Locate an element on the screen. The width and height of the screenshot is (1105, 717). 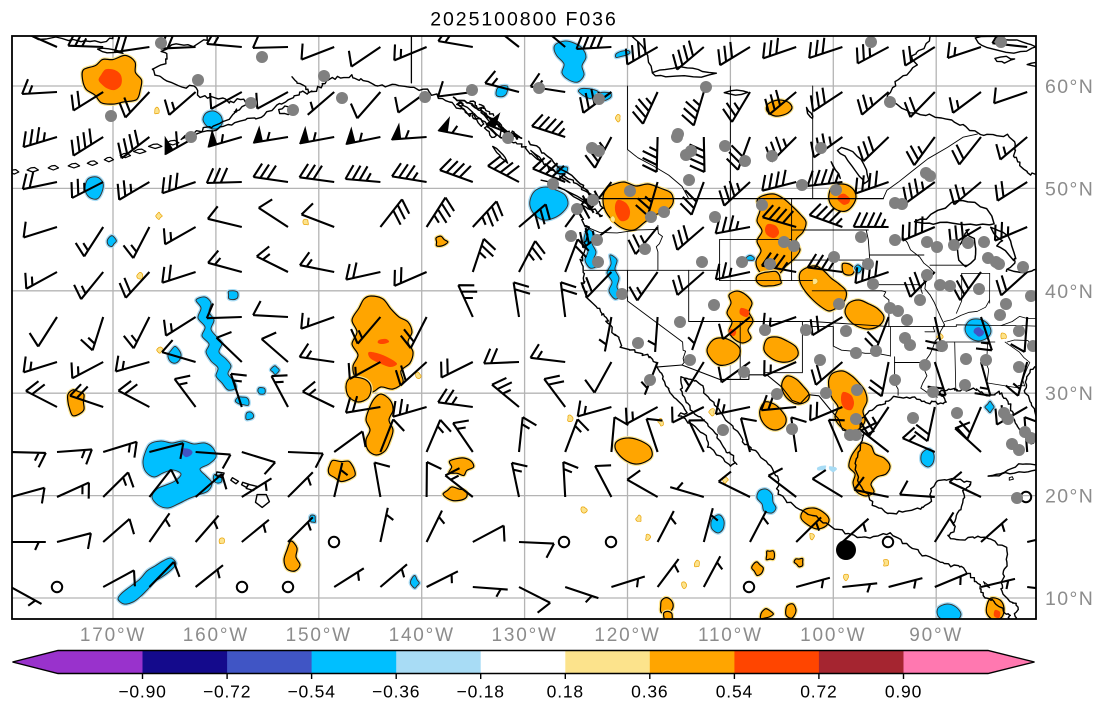
svg-text: 50°N is located at coordinates (1069, 189).